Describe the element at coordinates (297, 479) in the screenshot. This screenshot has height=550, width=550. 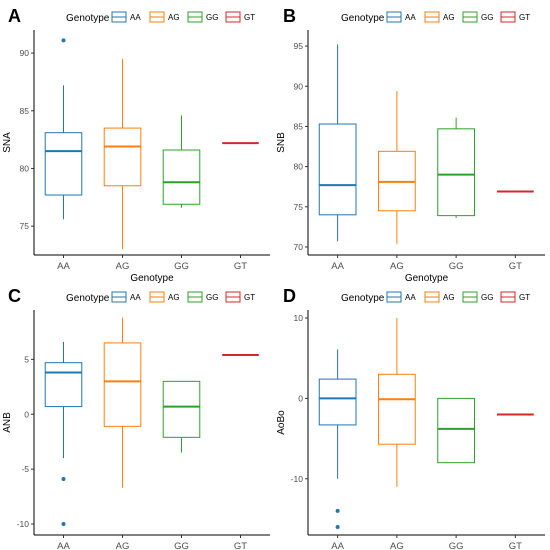
I see `y-tick-label: -10` at that location.